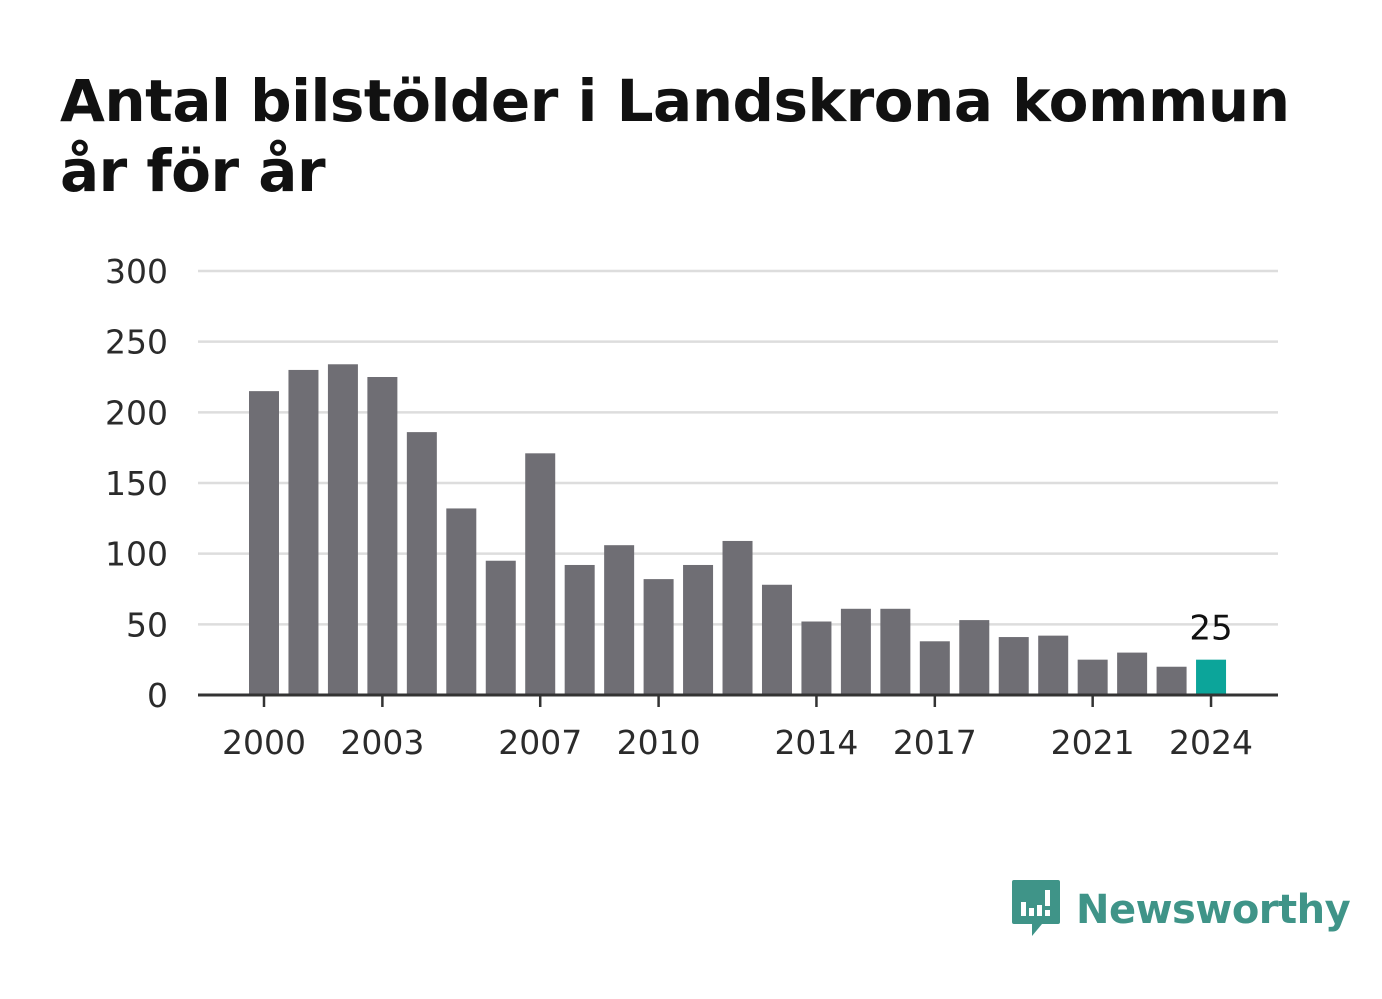  Describe the element at coordinates (157, 695) in the screenshot. I see `y-tick-label: 0` at that location.